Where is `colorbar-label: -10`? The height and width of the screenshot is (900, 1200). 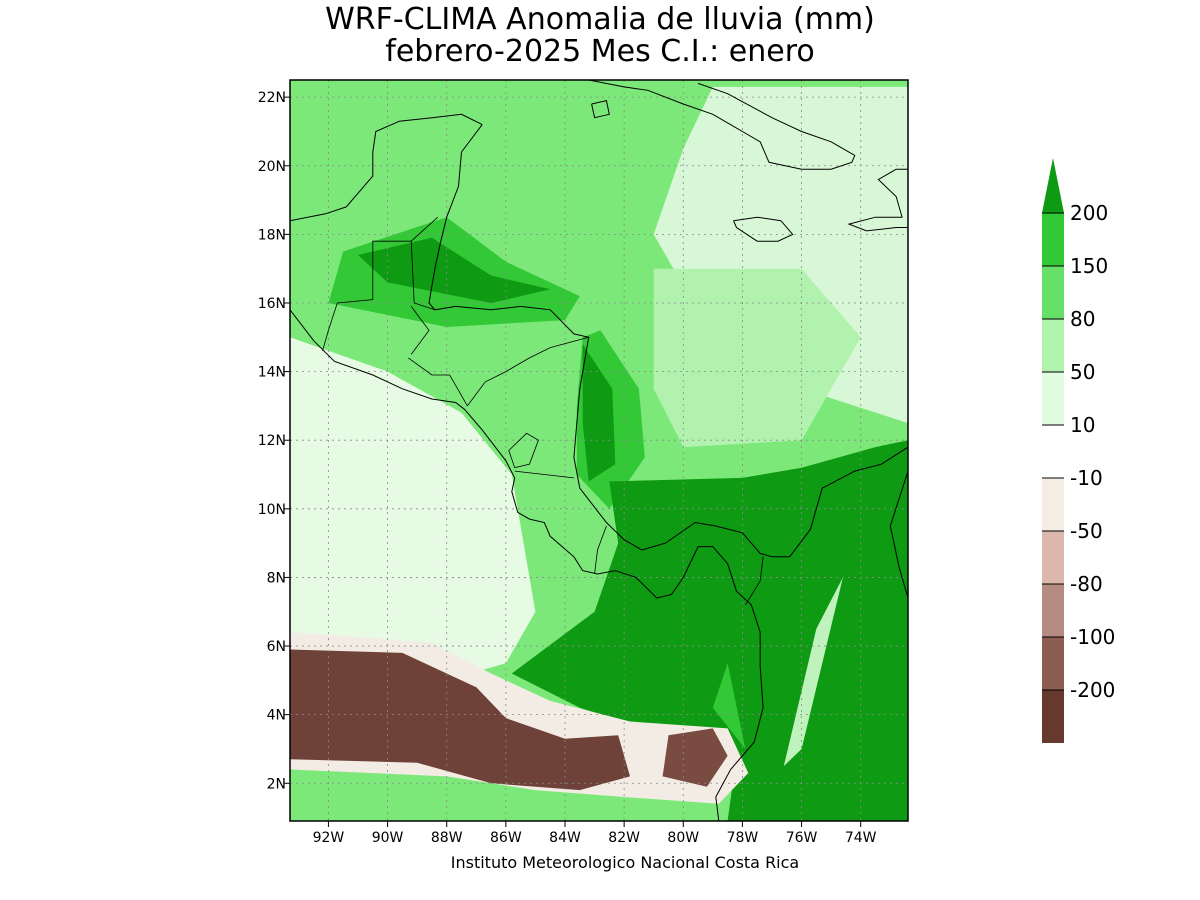
colorbar-label: -10 is located at coordinates (1086, 478).